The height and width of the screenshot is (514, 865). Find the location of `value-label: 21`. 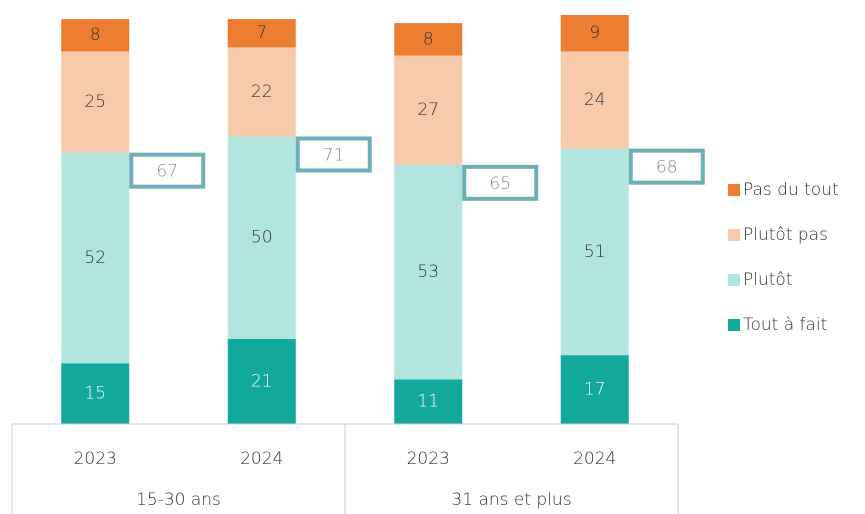

value-label: 21 is located at coordinates (262, 381).